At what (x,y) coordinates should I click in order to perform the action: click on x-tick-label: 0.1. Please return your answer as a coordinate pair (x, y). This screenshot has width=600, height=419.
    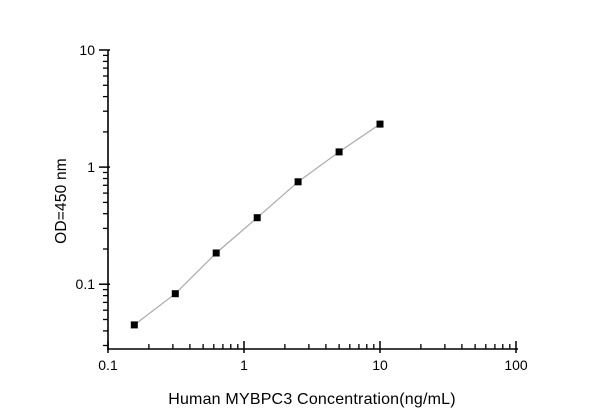
    Looking at the image, I should click on (108, 365).